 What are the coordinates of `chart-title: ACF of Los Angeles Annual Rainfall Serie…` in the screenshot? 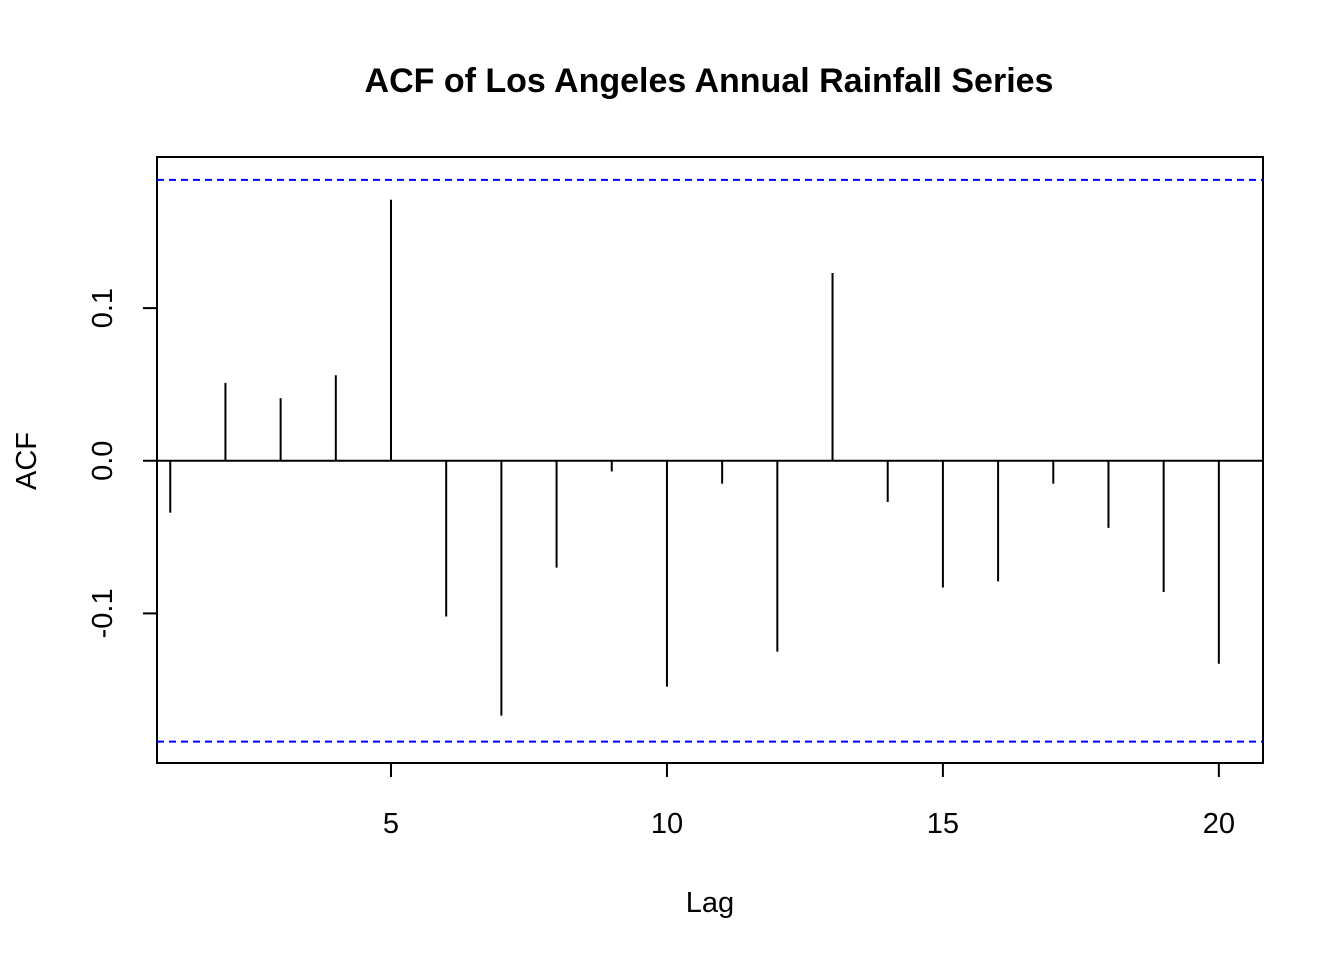 It's located at (709, 81).